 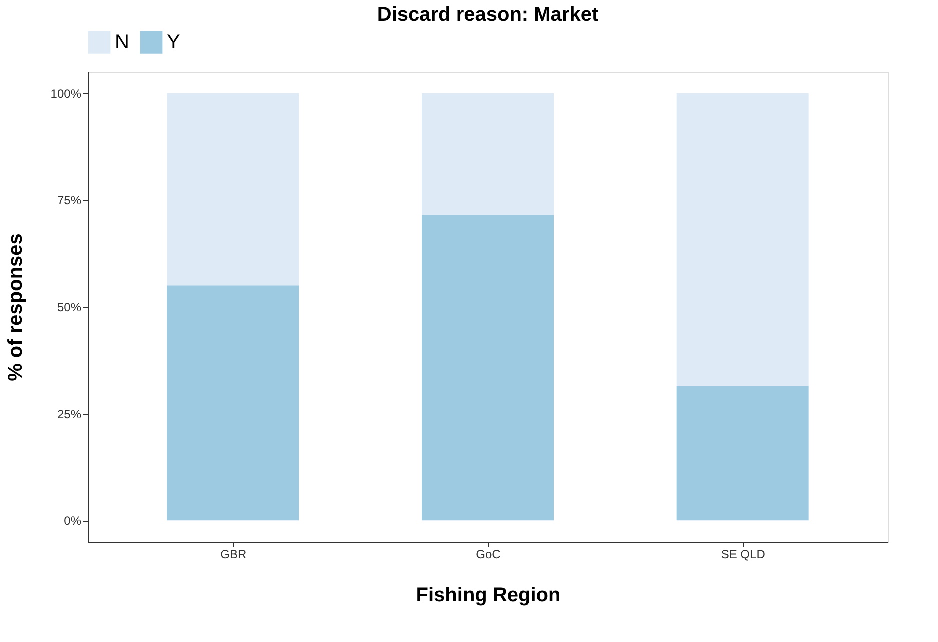 What do you see at coordinates (233, 555) in the screenshot?
I see `x-tick-label: GBR` at bounding box center [233, 555].